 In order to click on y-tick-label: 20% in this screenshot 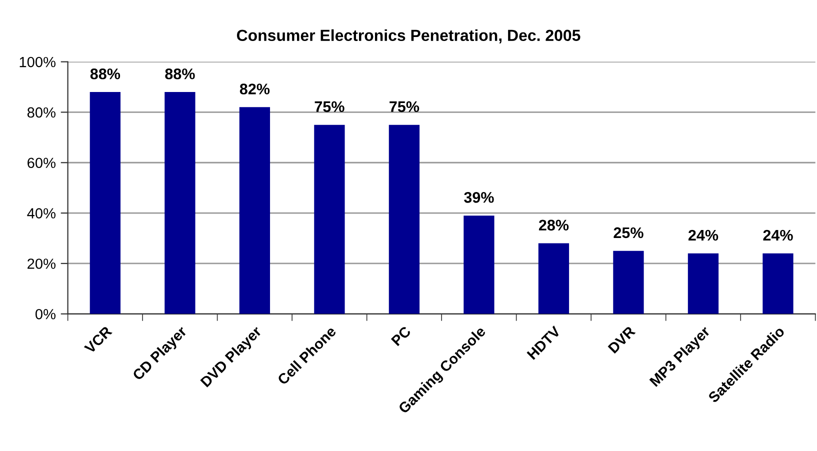, I will do `click(42, 263)`.